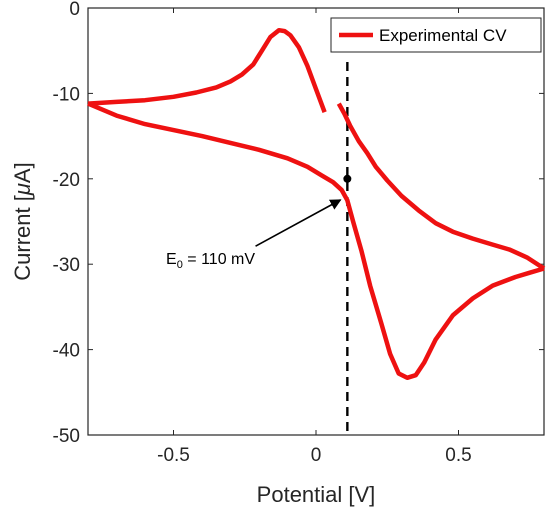 This screenshot has width=550, height=514. What do you see at coordinates (66, 436) in the screenshot?
I see `y-tick-label: -50` at bounding box center [66, 436].